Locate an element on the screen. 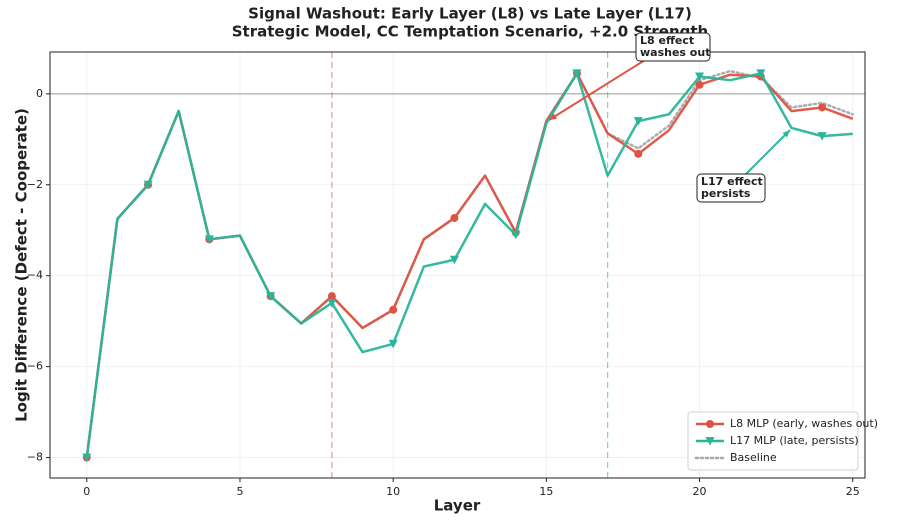 Image resolution: width=900 pixels, height=521 pixels. legend-label: L17 MLP (late, persists) is located at coordinates (794, 440).